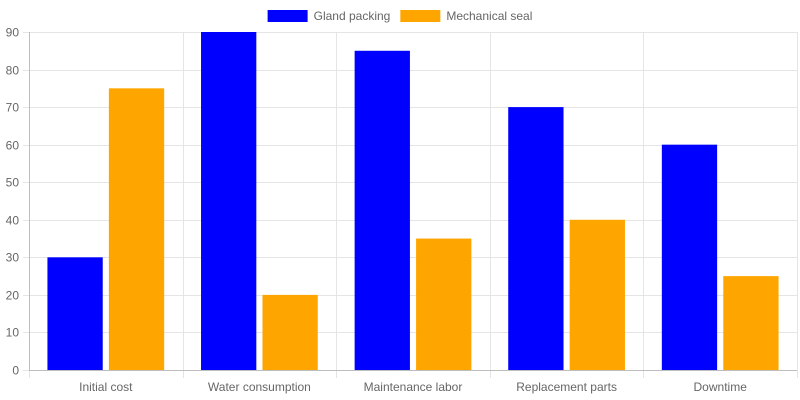 Image resolution: width=800 pixels, height=400 pixels. What do you see at coordinates (13, 183) in the screenshot?
I see `y-tick-label: 50` at bounding box center [13, 183].